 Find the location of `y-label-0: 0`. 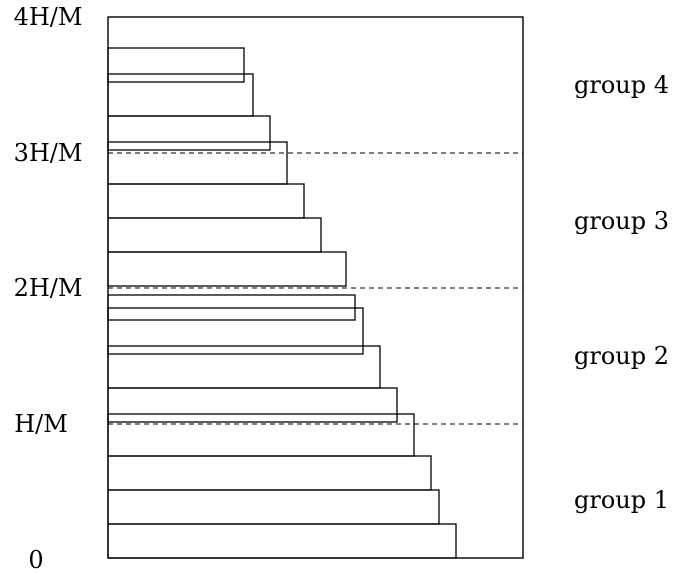

y-label-0: 0 is located at coordinates (35, 560).